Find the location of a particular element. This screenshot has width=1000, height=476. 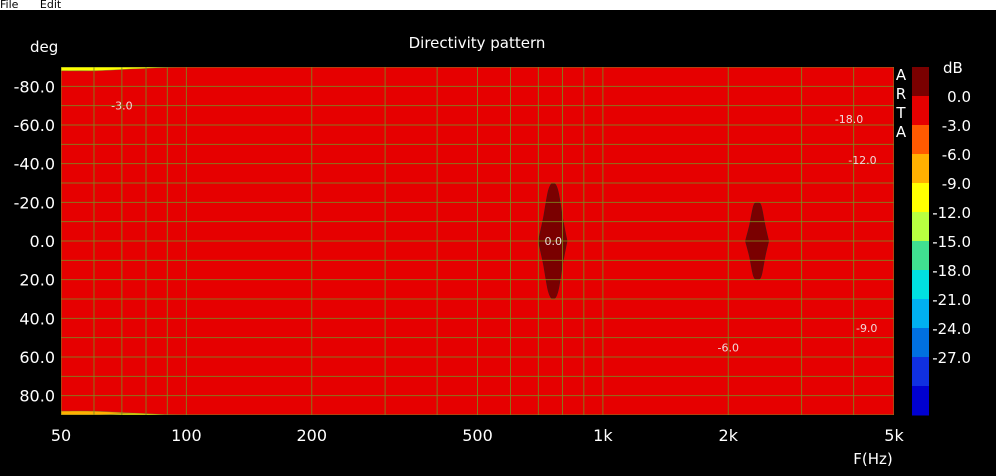

colorbar-level: -21.0 is located at coordinates (951, 300).